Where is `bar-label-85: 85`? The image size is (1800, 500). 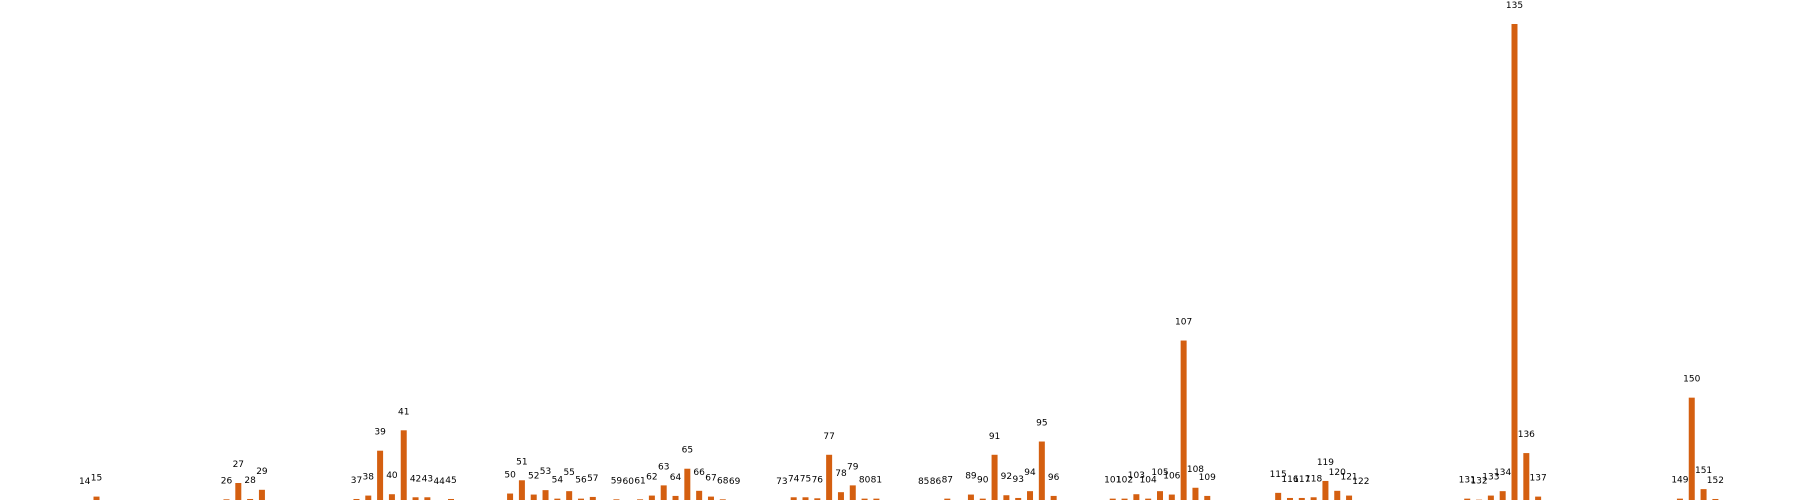 bar-label-85: 85 is located at coordinates (923, 482).